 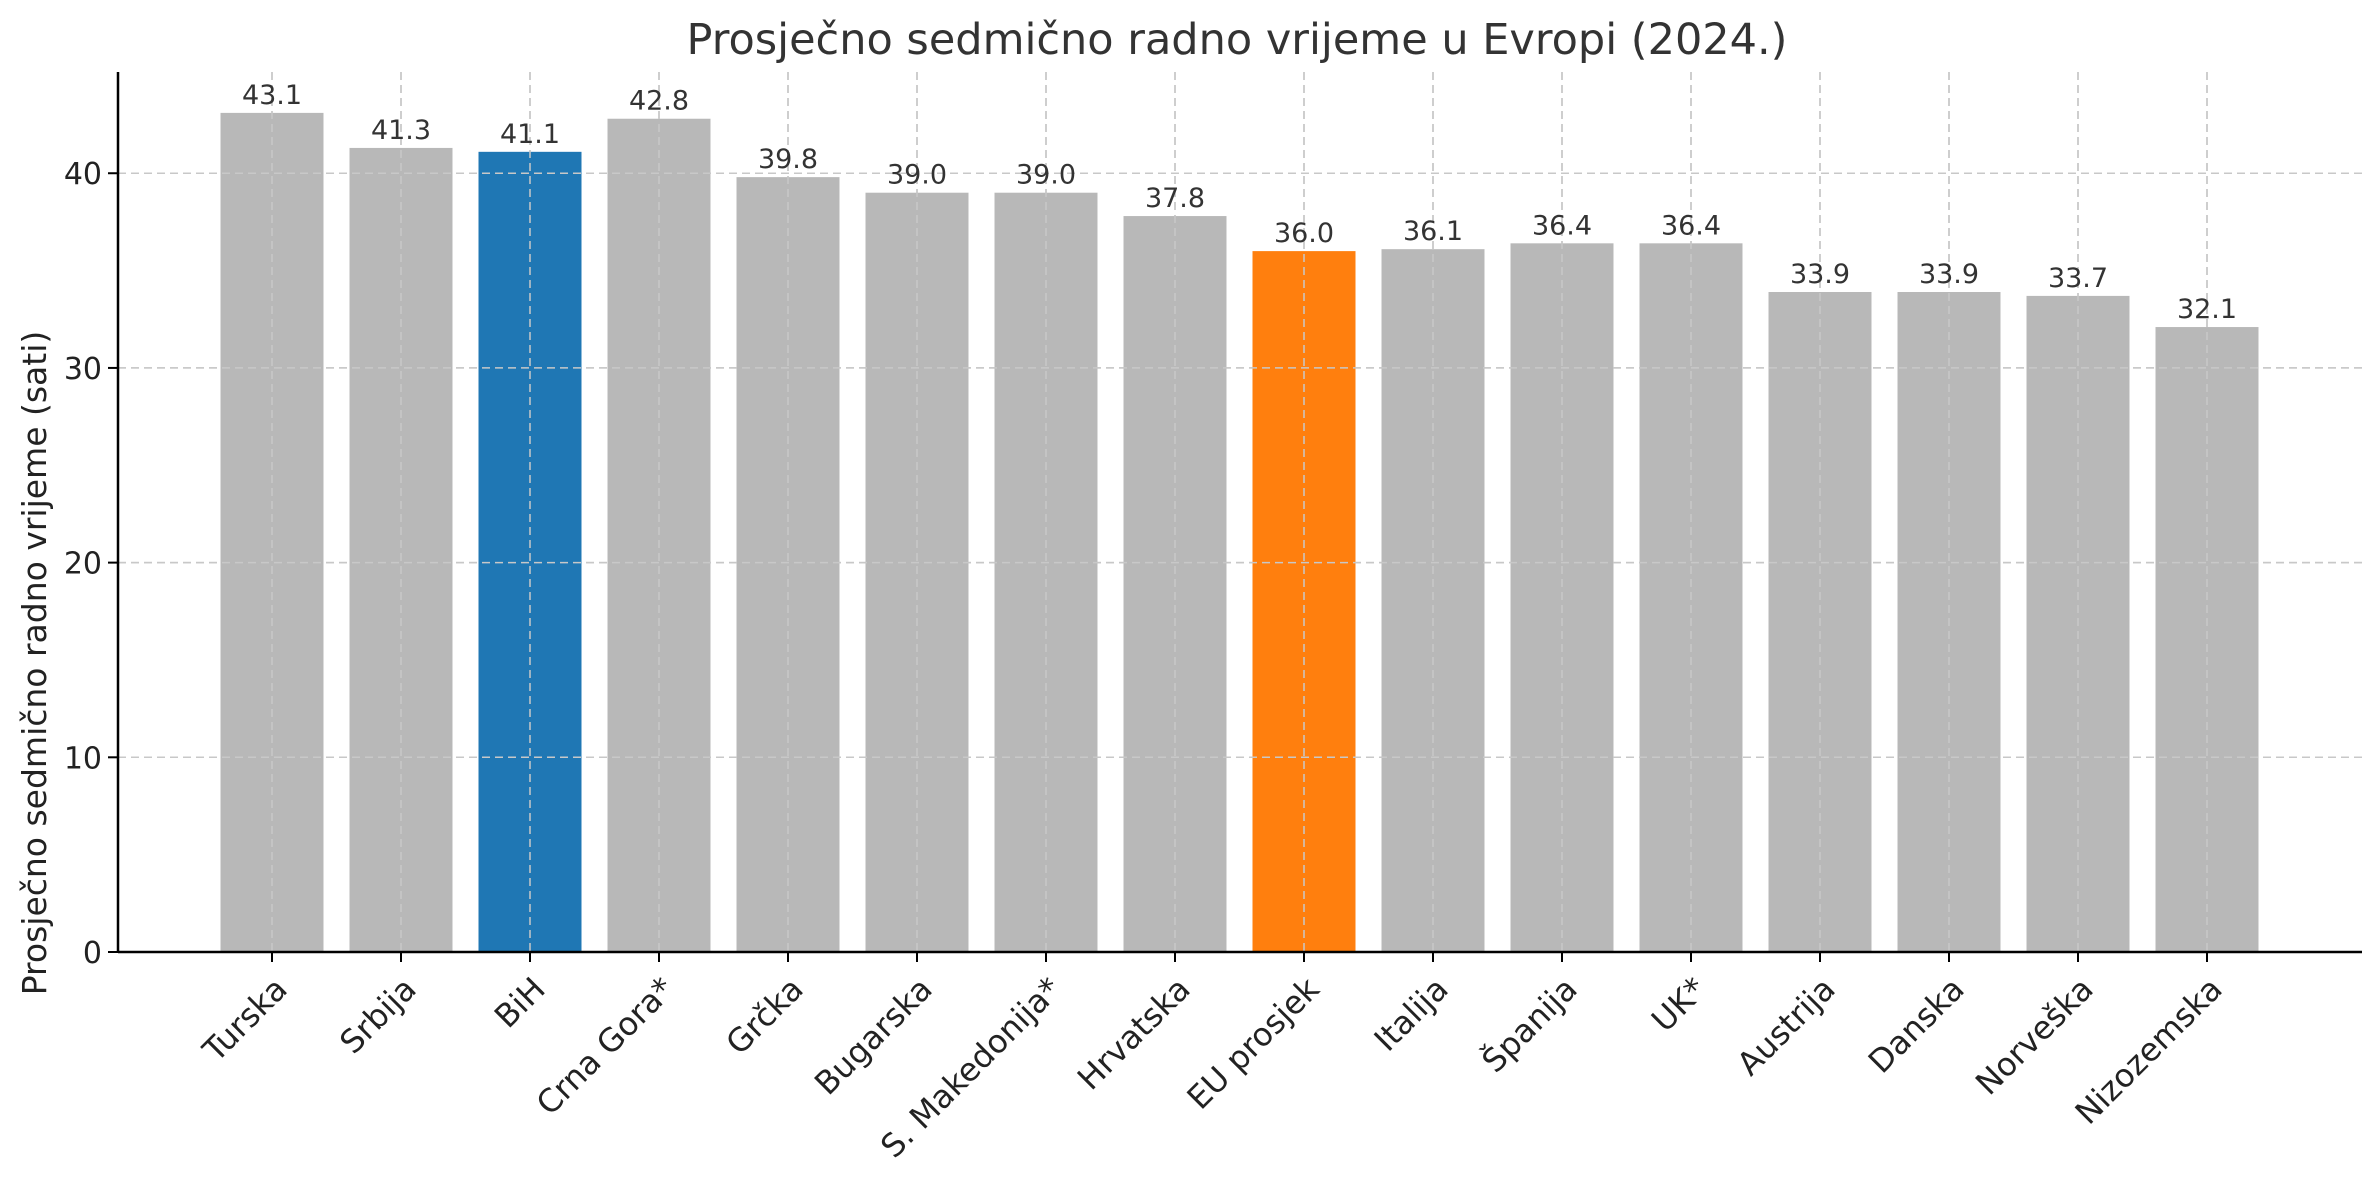 What do you see at coordinates (530, 134) in the screenshot?
I see `data-label: 41.1` at bounding box center [530, 134].